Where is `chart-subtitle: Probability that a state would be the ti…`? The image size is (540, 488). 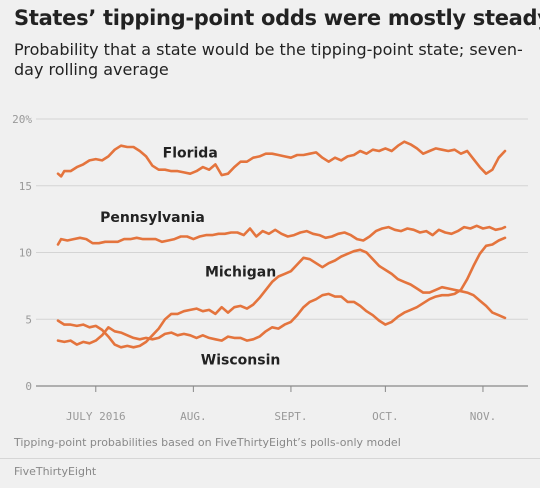
chart-subtitle: Probability that a state would be the ti… is located at coordinates (268, 59).